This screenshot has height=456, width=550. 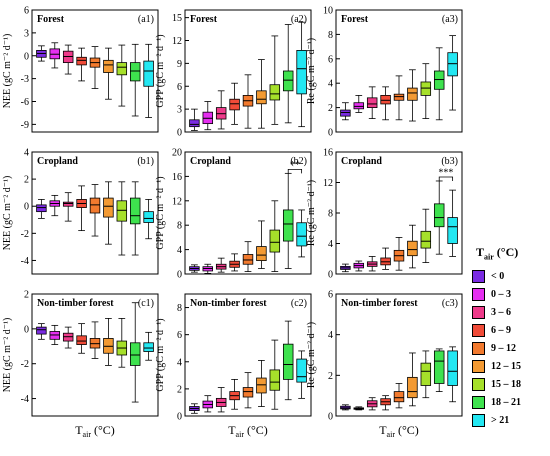 I want to click on legend-item: 0 – 3, so click(x=510, y=294).